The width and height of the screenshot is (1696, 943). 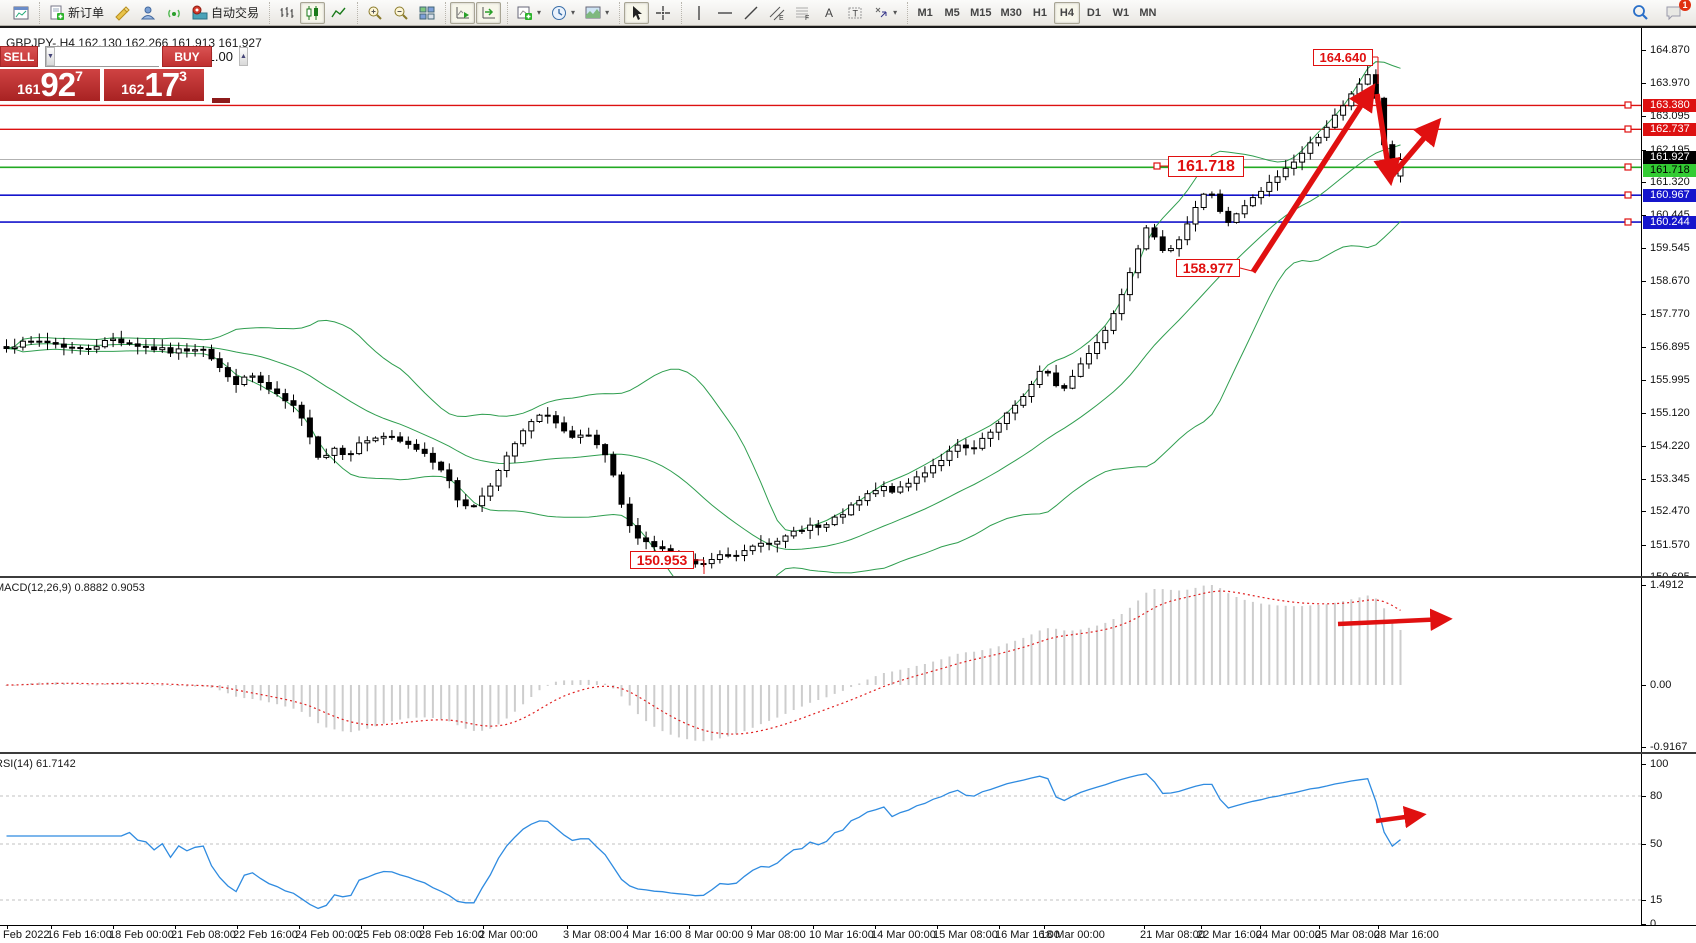 What do you see at coordinates (1395, 619) in the screenshot?
I see `macd-trend-arrow` at bounding box center [1395, 619].